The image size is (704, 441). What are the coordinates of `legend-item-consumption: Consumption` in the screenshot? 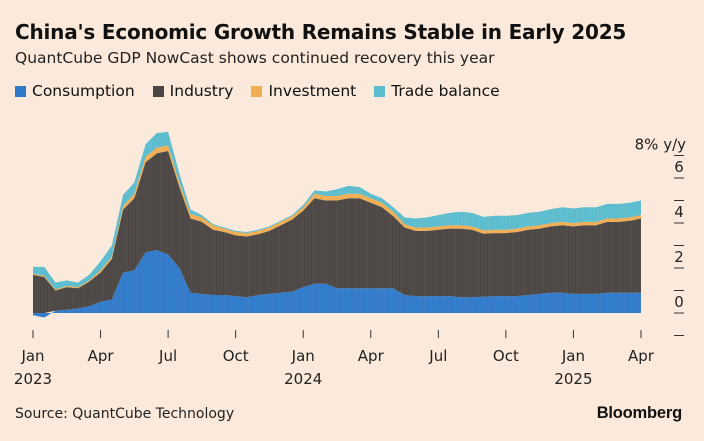 It's located at (75, 91).